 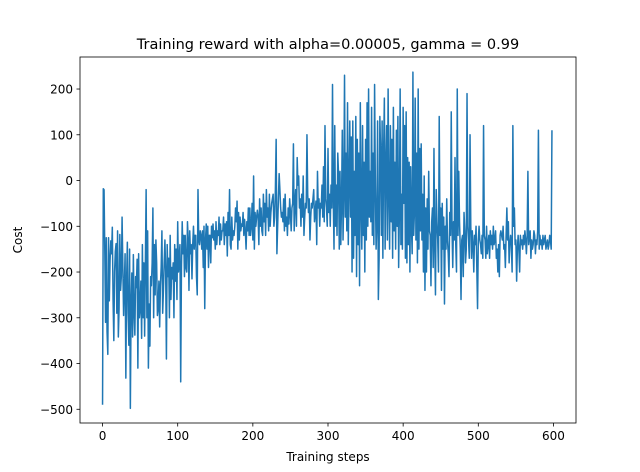 I want to click on y-tick-label: 100, so click(x=61, y=135).